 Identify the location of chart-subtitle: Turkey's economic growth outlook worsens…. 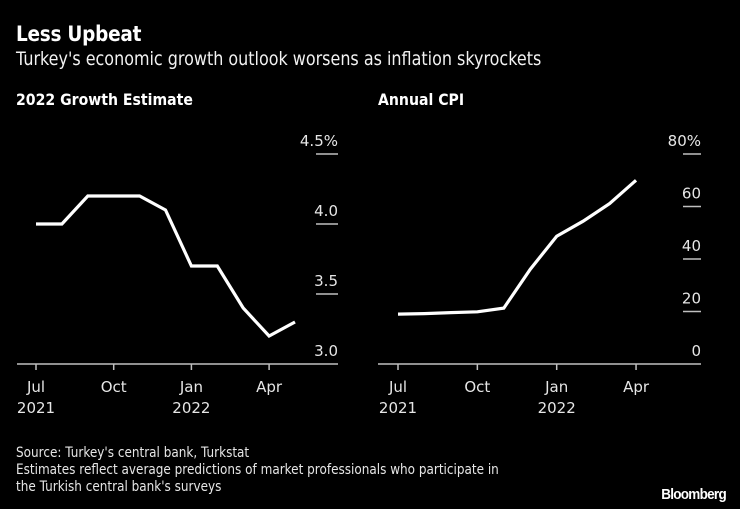
(279, 59).